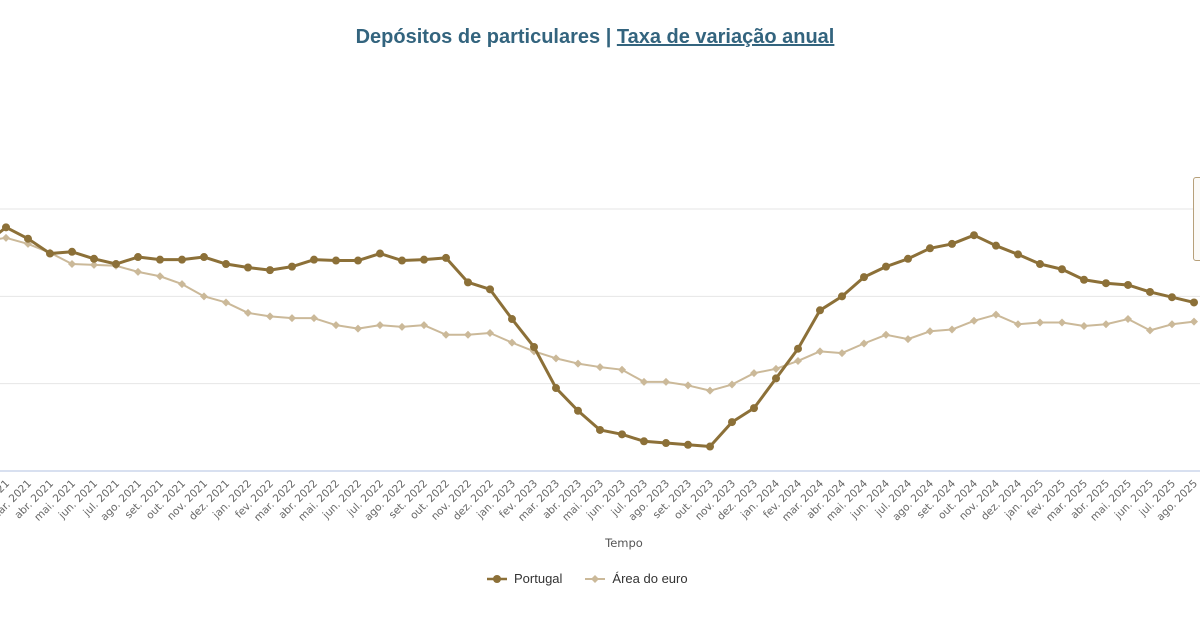 The height and width of the screenshot is (630, 1200). What do you see at coordinates (725, 37) in the screenshot?
I see `chart-title-link: Taxa de variação anual` at bounding box center [725, 37].